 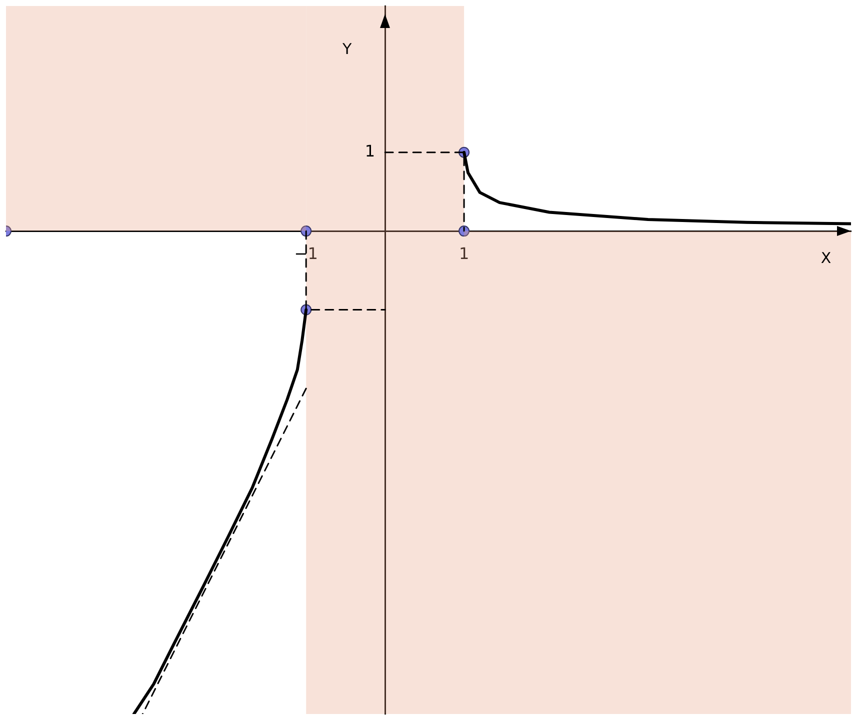 What do you see at coordinates (826, 258) in the screenshot?
I see `x-axis-title: X` at bounding box center [826, 258].